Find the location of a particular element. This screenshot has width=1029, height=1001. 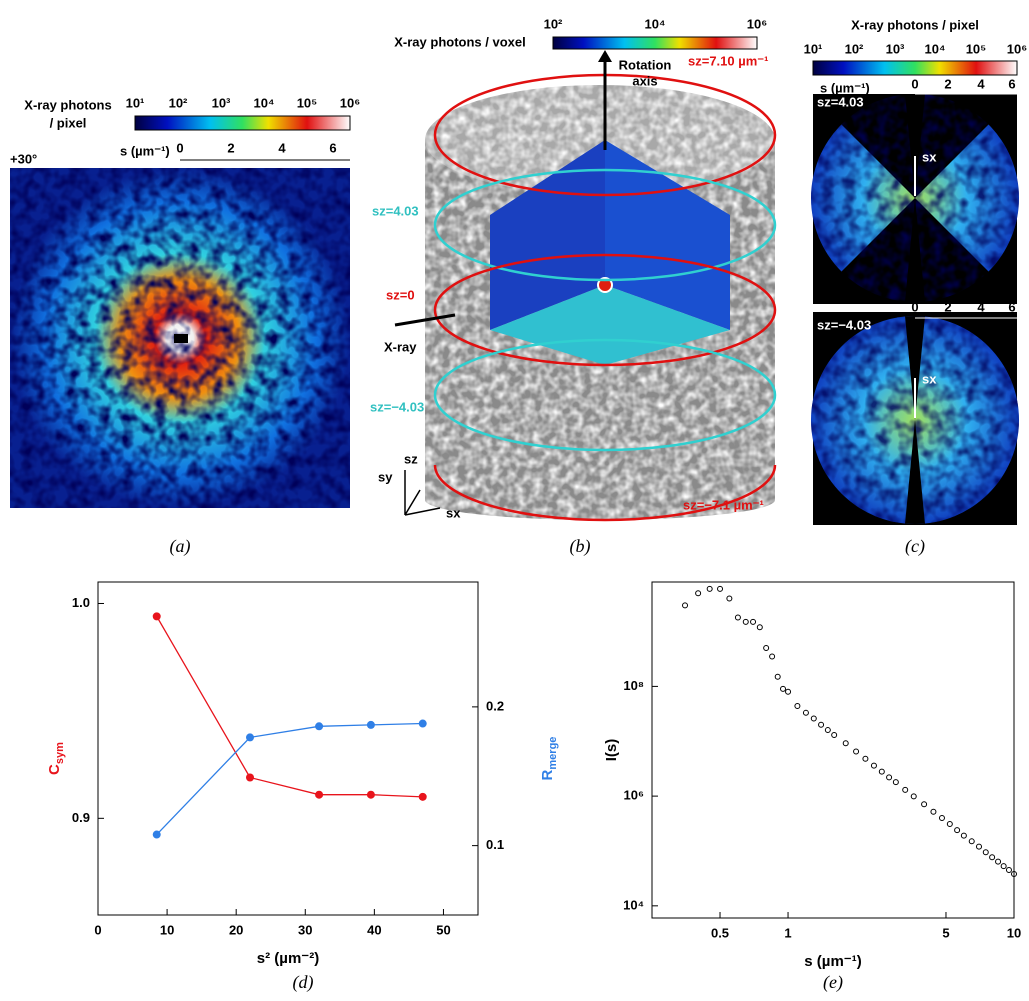

center is located at coordinates (605, 285).